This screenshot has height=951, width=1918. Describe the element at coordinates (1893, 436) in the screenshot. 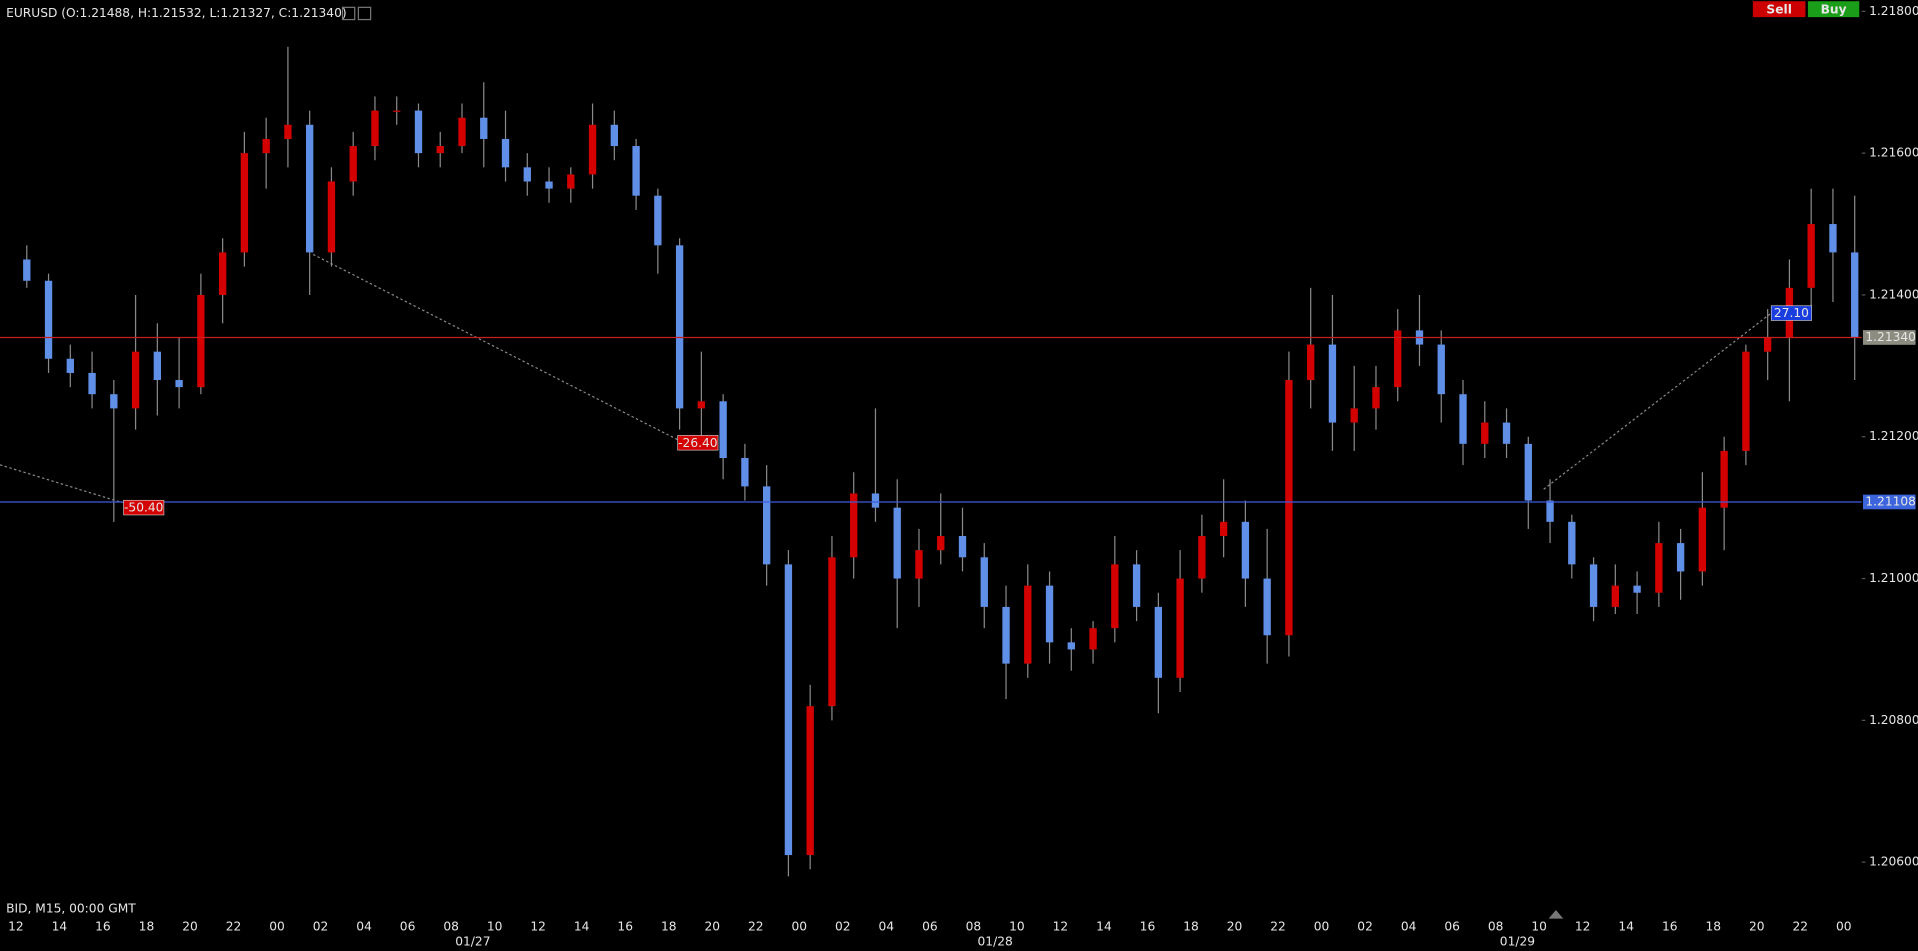

I see `y-tick-label: 1.21200` at that location.